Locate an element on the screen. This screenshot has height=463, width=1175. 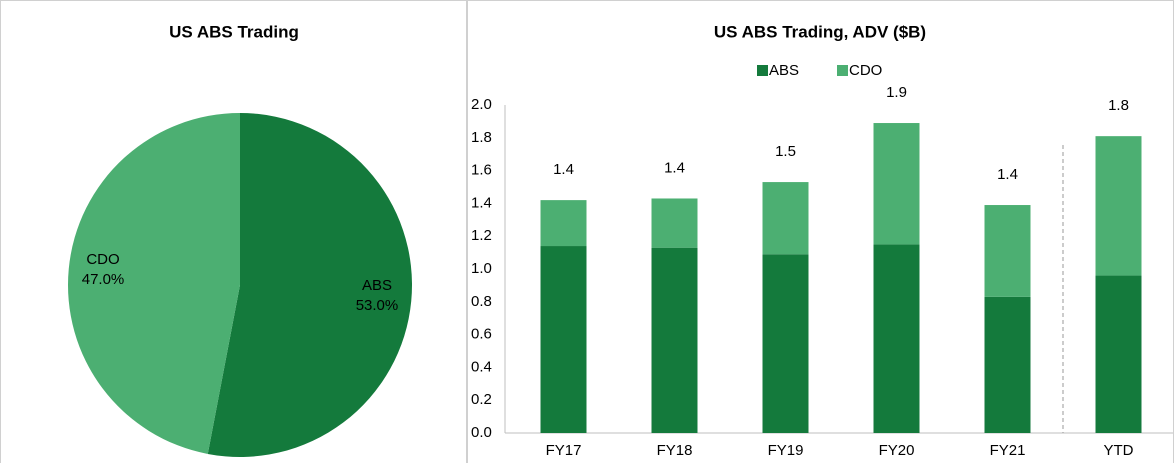
bar-title: US ABS Trading, ADV ($B) is located at coordinates (820, 31).